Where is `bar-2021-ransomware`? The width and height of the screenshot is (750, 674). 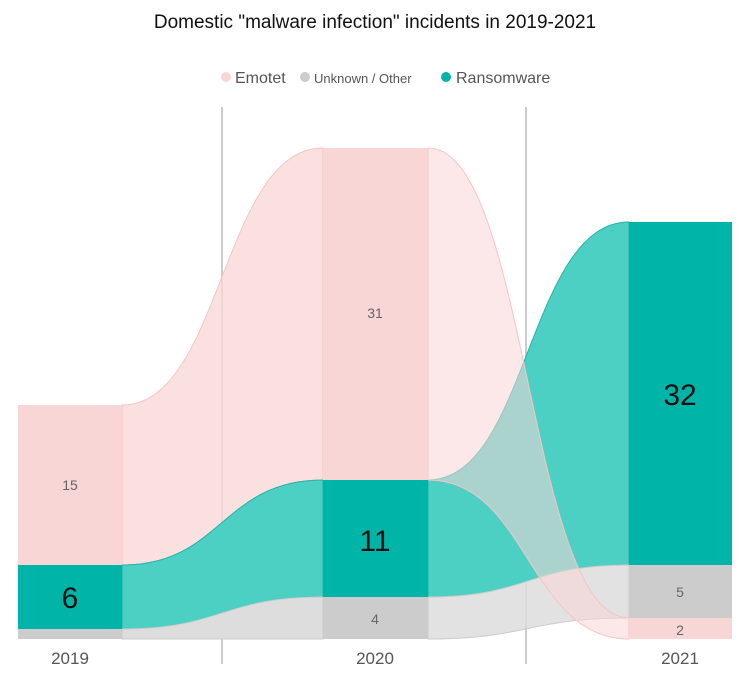 bar-2021-ransomware is located at coordinates (680, 393).